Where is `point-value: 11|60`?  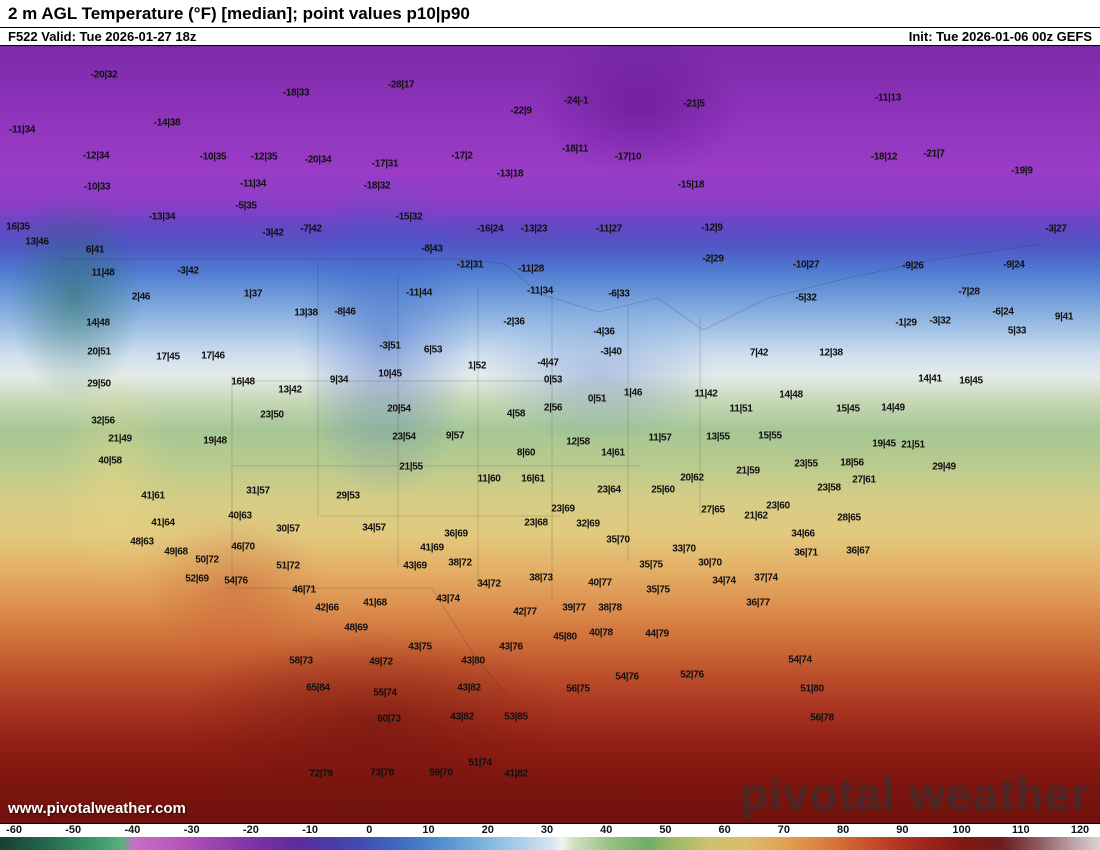 point-value: 11|60 is located at coordinates (489, 479).